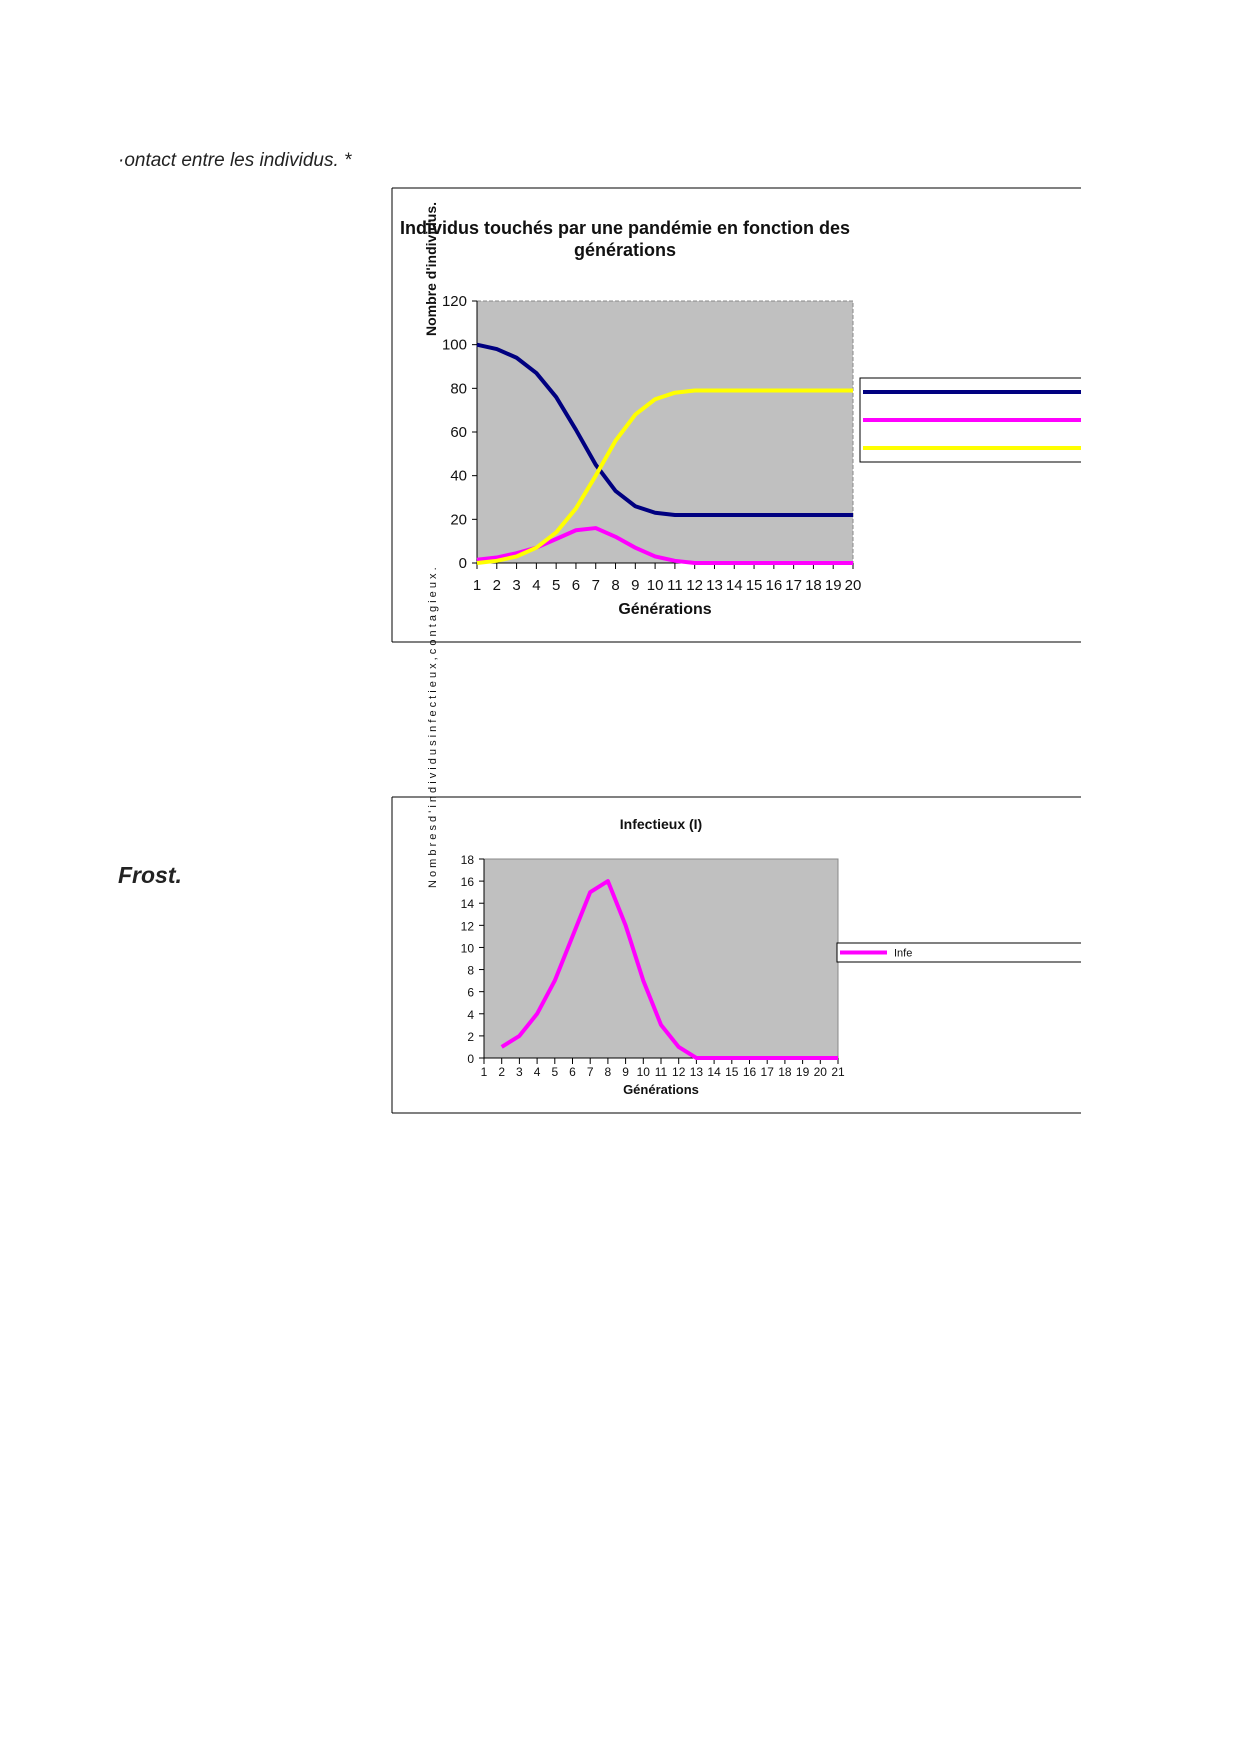 This screenshot has height=1754, width=1241. Describe the element at coordinates (458, 388) in the screenshot. I see `y-tick-label: 80` at that location.